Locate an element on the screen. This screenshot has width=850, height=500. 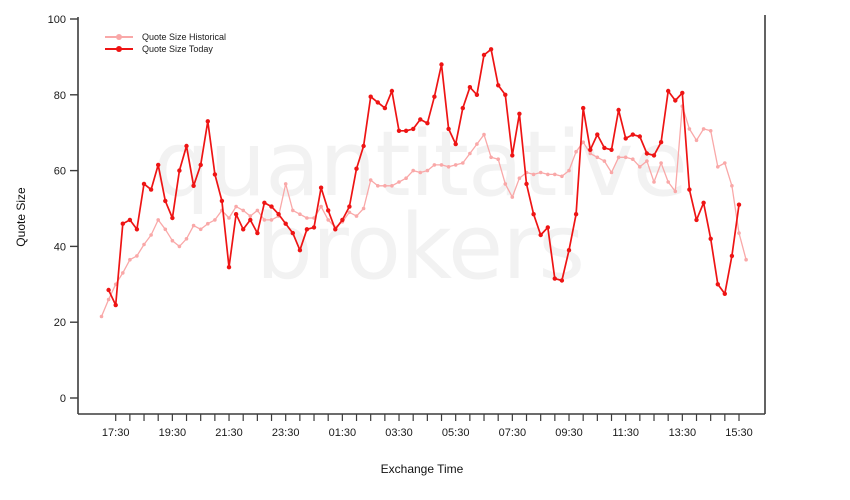
legend: Quote Size Historical Quote Size Today is located at coordinates (165, 43).